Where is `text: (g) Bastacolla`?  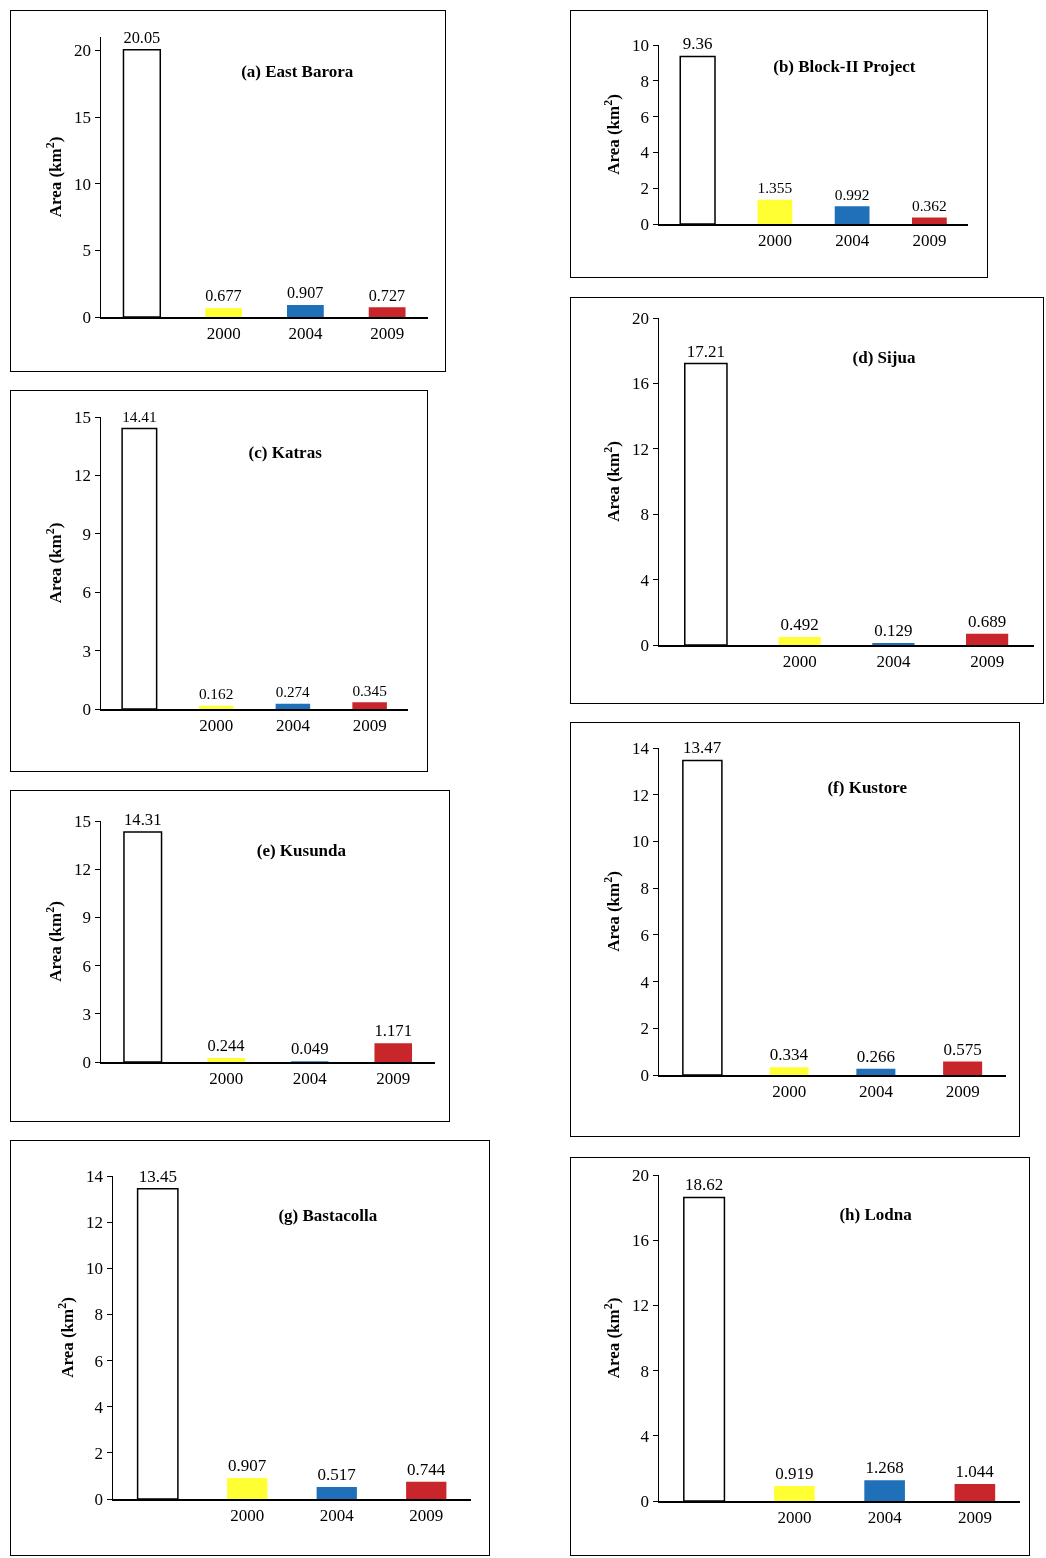 text: (g) Bastacolla is located at coordinates (328, 1215).